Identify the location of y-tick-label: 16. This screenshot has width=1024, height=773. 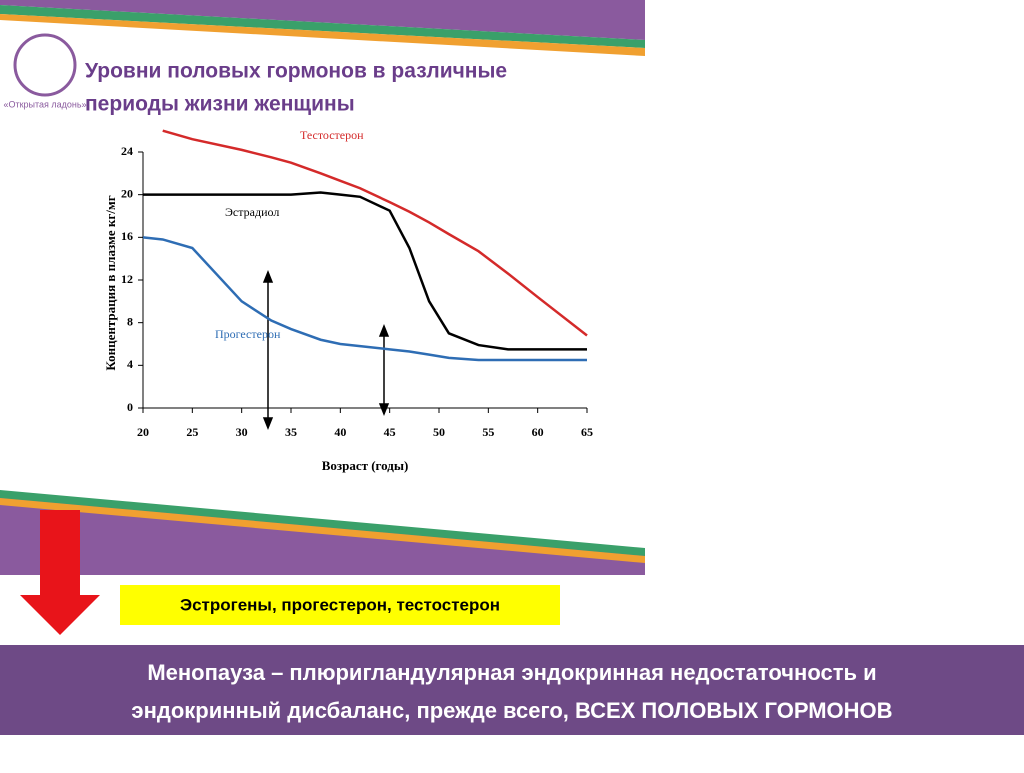
(127, 236).